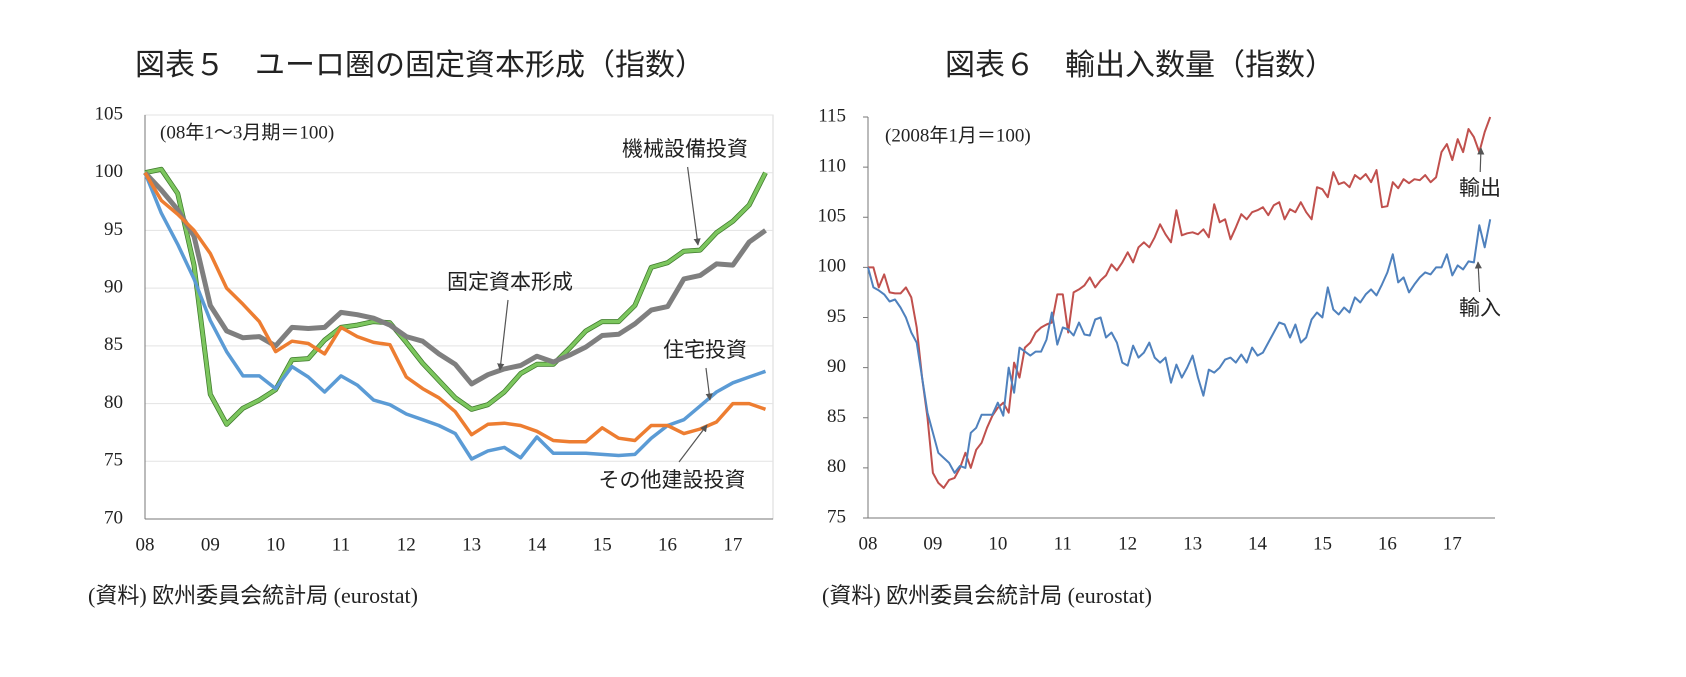  What do you see at coordinates (1480, 188) in the screenshot?
I see `series-label: 輸出` at bounding box center [1480, 188].